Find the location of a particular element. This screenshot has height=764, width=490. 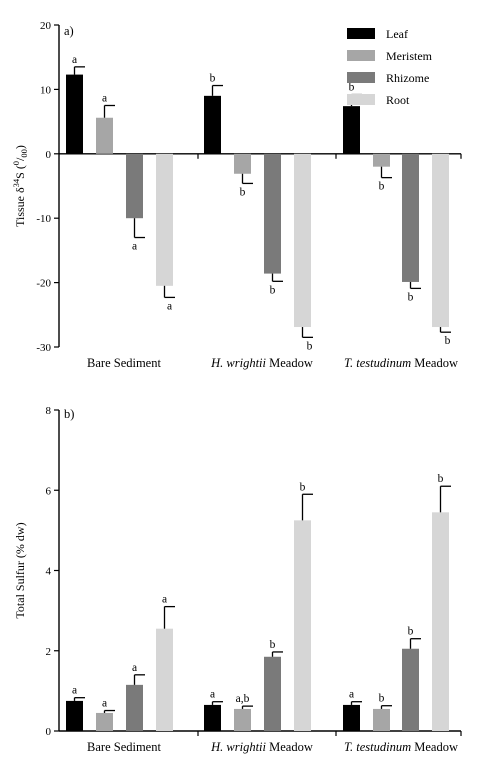

legend-swatch-rhizome is located at coordinates (361, 77).